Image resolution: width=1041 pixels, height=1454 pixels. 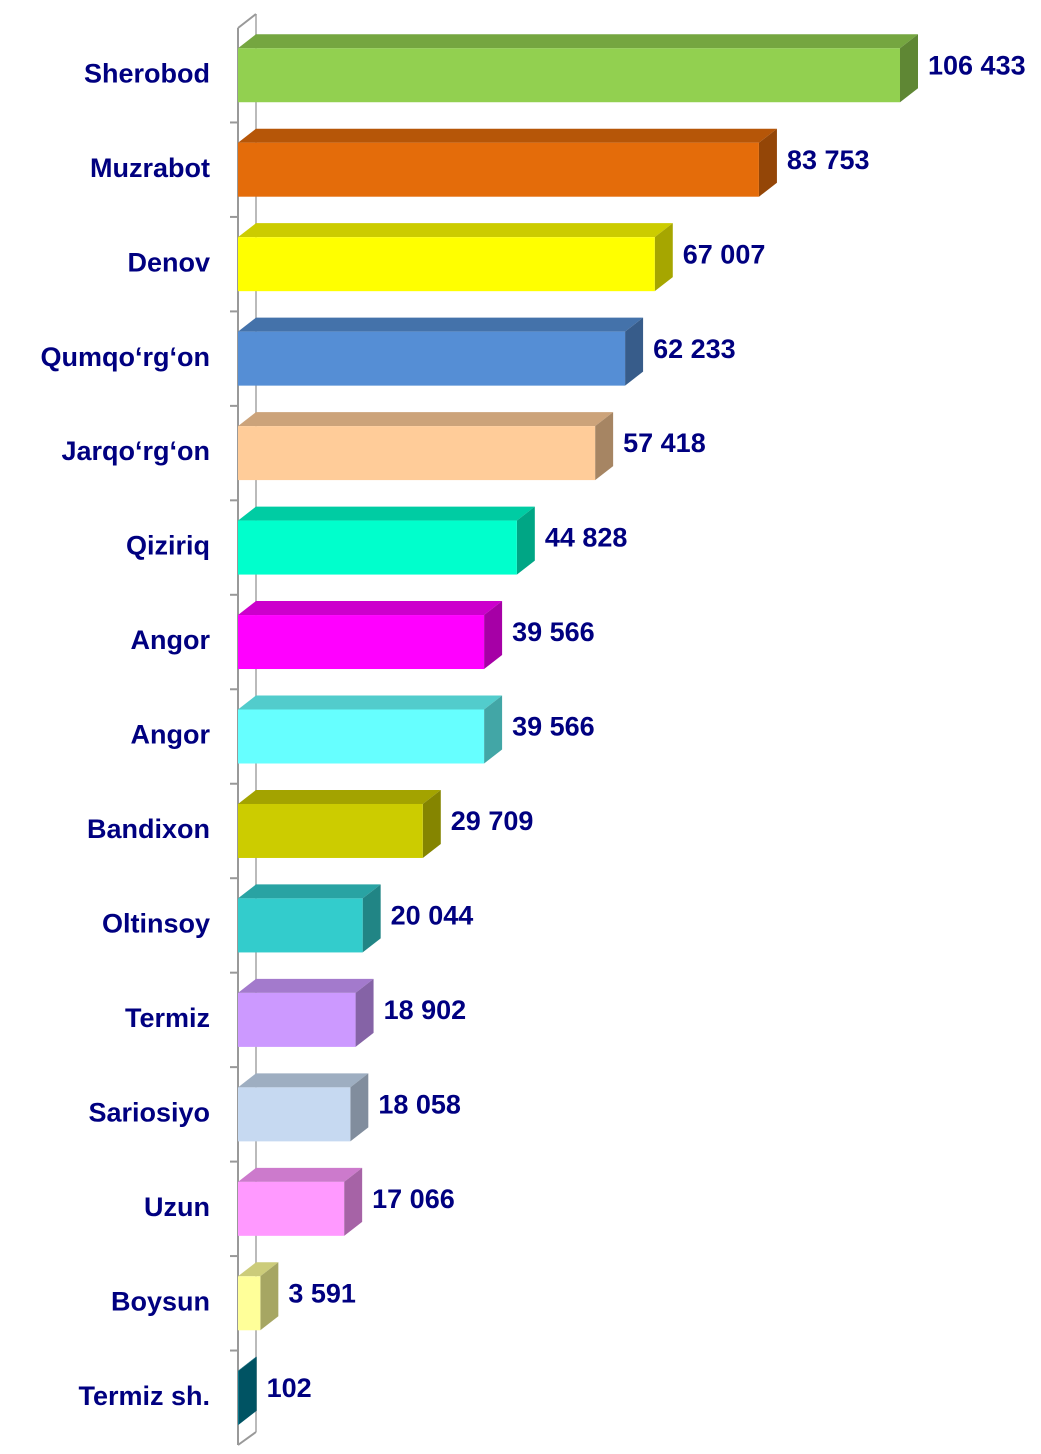 What do you see at coordinates (125, 357) in the screenshot?
I see `category-label: Qumqo‘rg‘on` at bounding box center [125, 357].